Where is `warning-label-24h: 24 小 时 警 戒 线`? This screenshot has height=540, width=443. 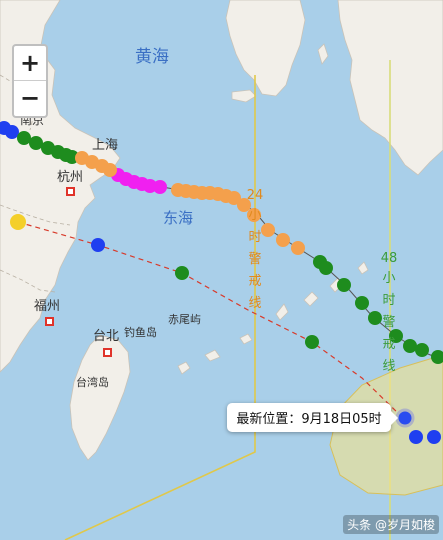
warning-label-24h: 24 小 时 警 戒 线 is located at coordinates (255, 249).